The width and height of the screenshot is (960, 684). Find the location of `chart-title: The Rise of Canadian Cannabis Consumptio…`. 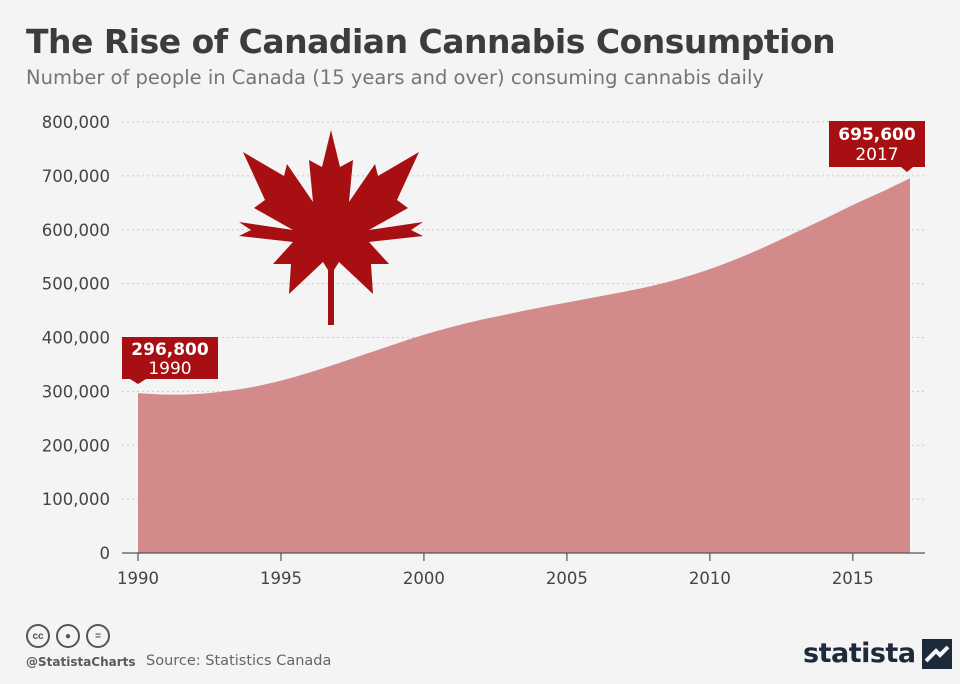

chart-title: The Rise of Canadian Cannabis Consumptio… is located at coordinates (431, 41).